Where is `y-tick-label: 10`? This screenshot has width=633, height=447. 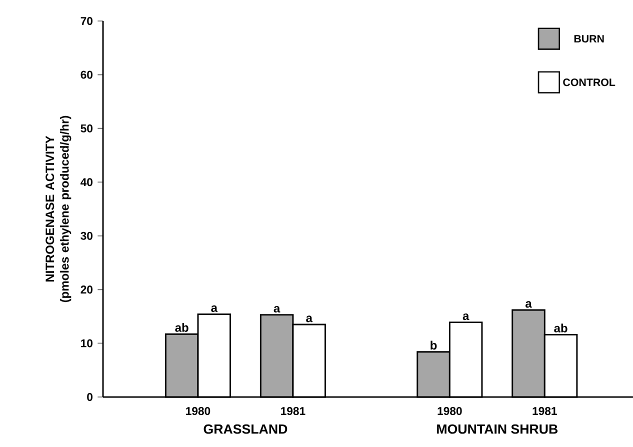
y-tick-label: 10 is located at coordinates (86, 343).